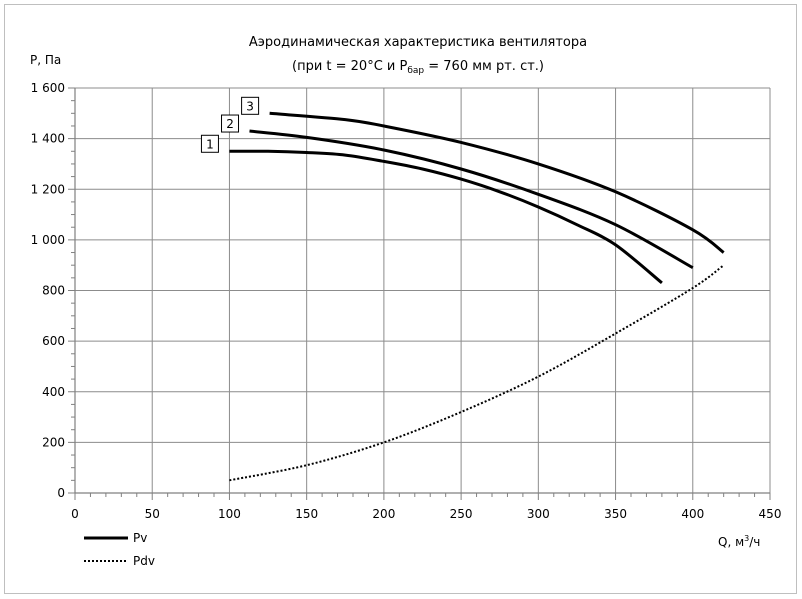 This screenshot has height=599, width=802. Describe the element at coordinates (48, 88) in the screenshot. I see `y-tick-label: 1 600` at that location.